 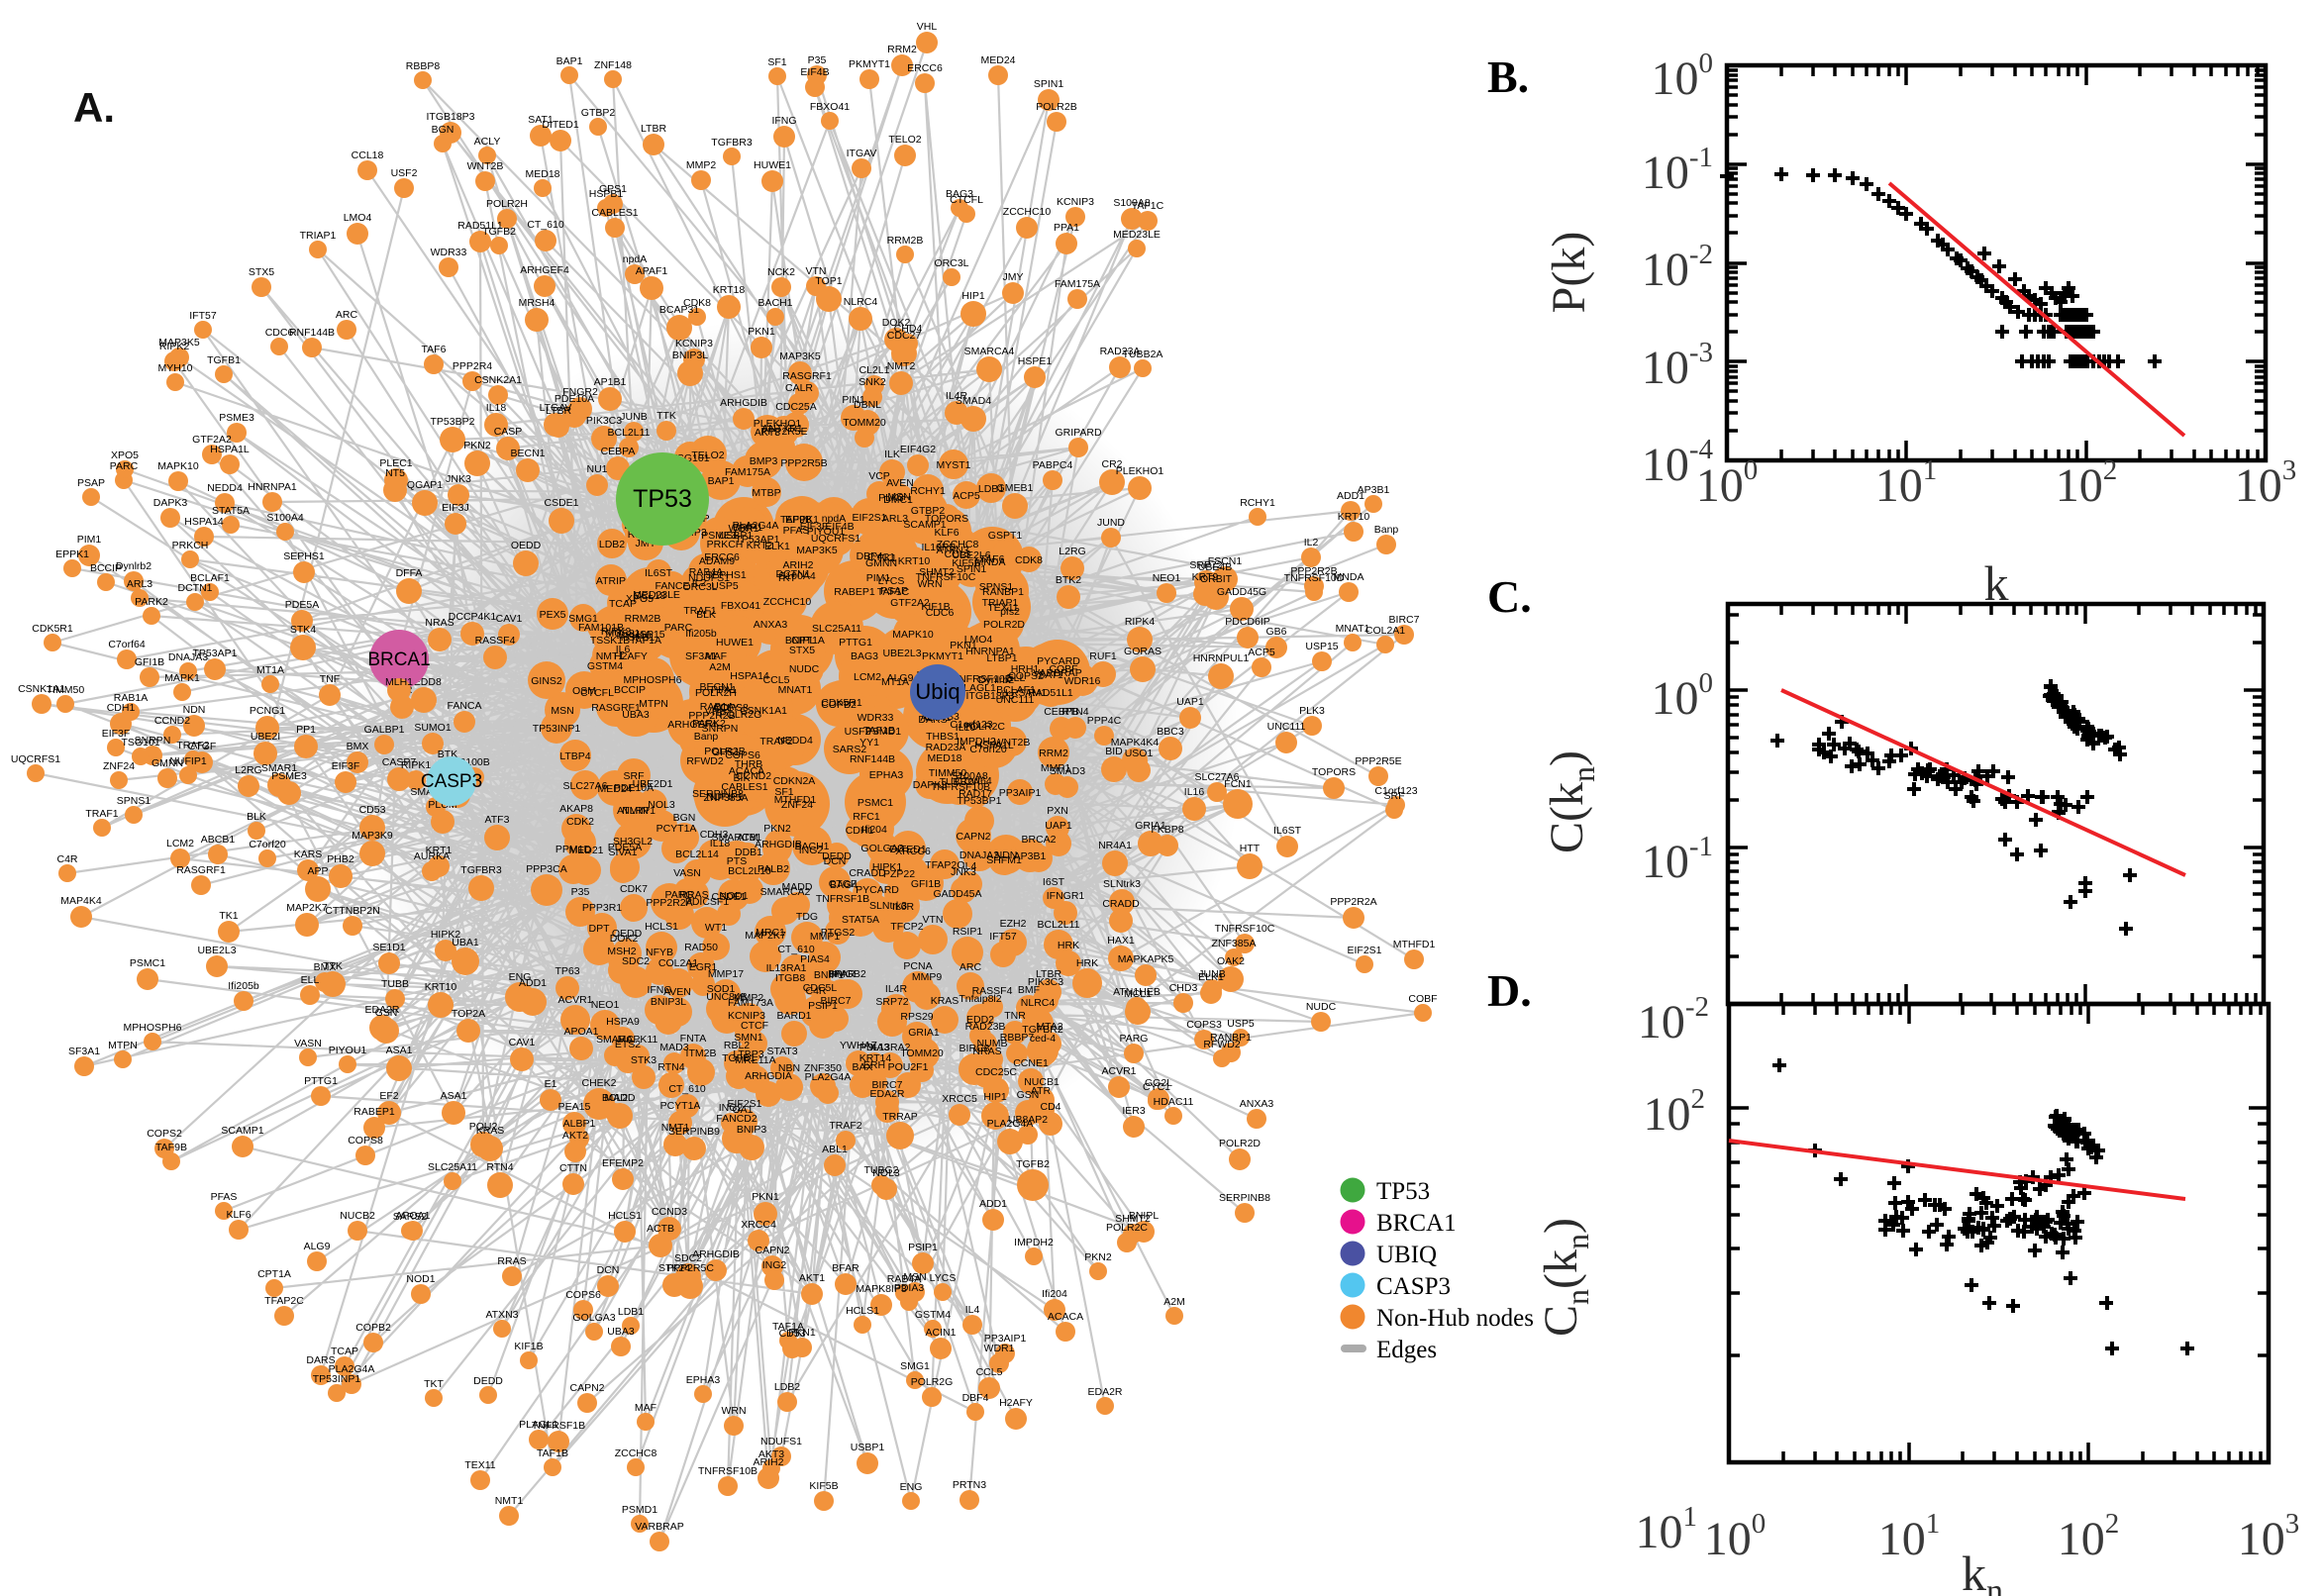 What do you see at coordinates (612, 544) in the screenshot?
I see `svg-text: LDB2` at bounding box center [612, 544].